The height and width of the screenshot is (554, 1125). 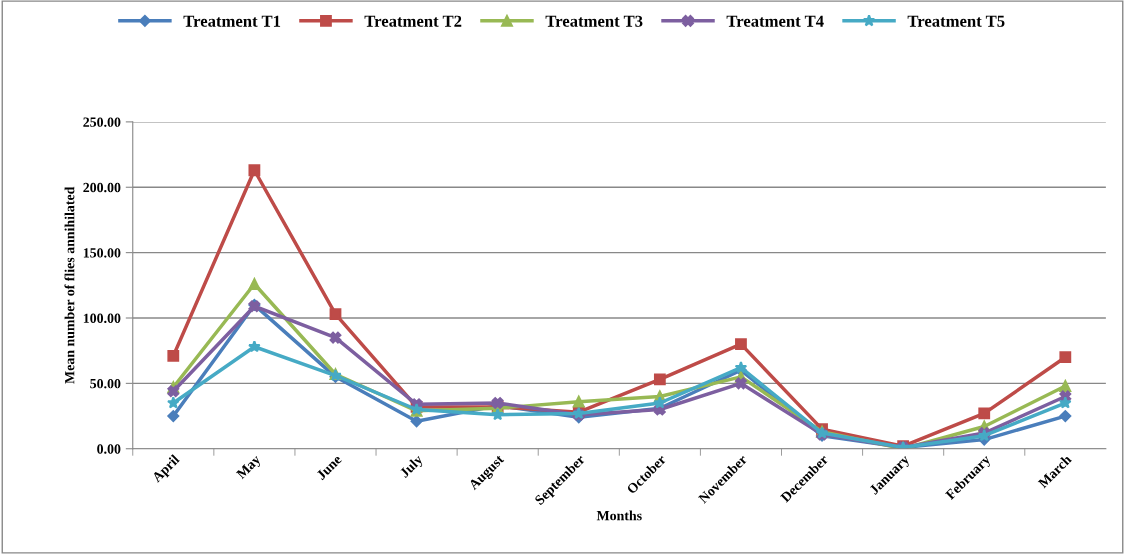 What do you see at coordinates (102, 122) in the screenshot?
I see `y-tick-label: 250.00` at bounding box center [102, 122].